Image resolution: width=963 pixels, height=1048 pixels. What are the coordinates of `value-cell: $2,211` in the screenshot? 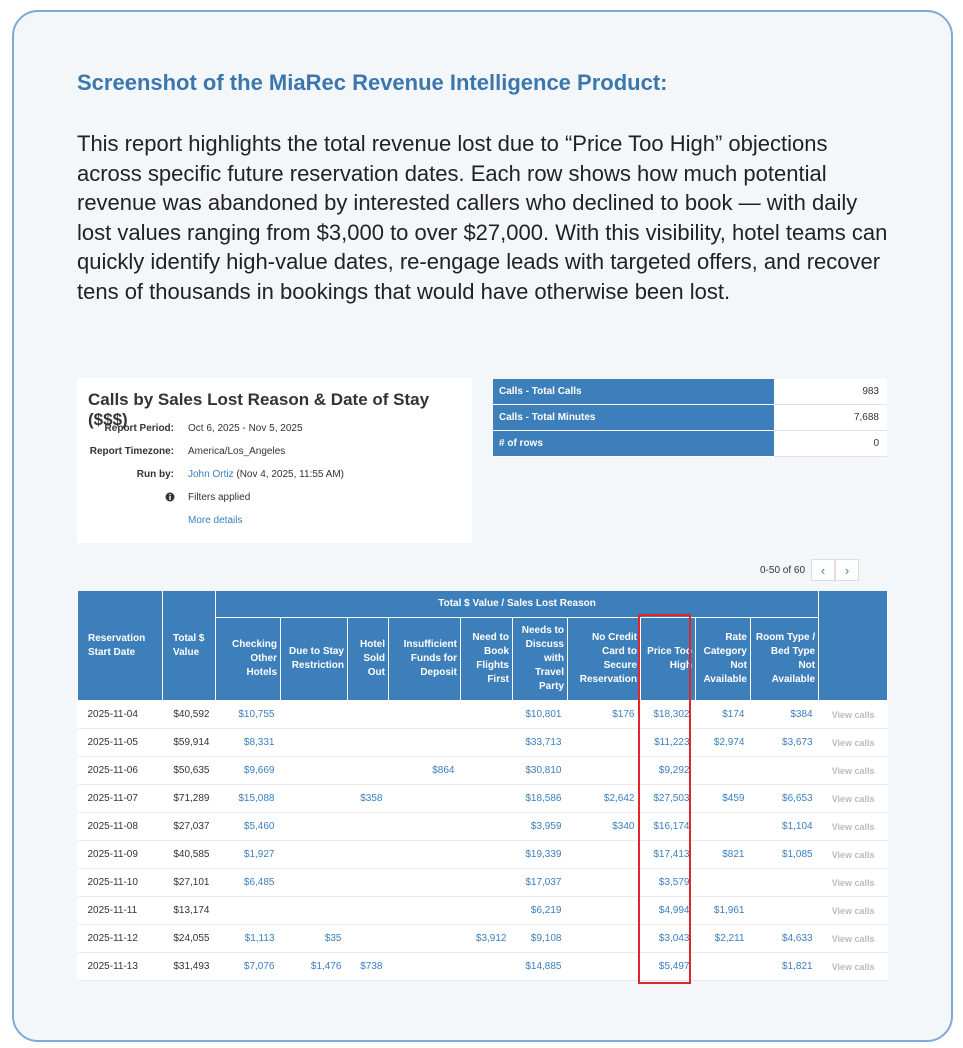 It's located at (723, 938).